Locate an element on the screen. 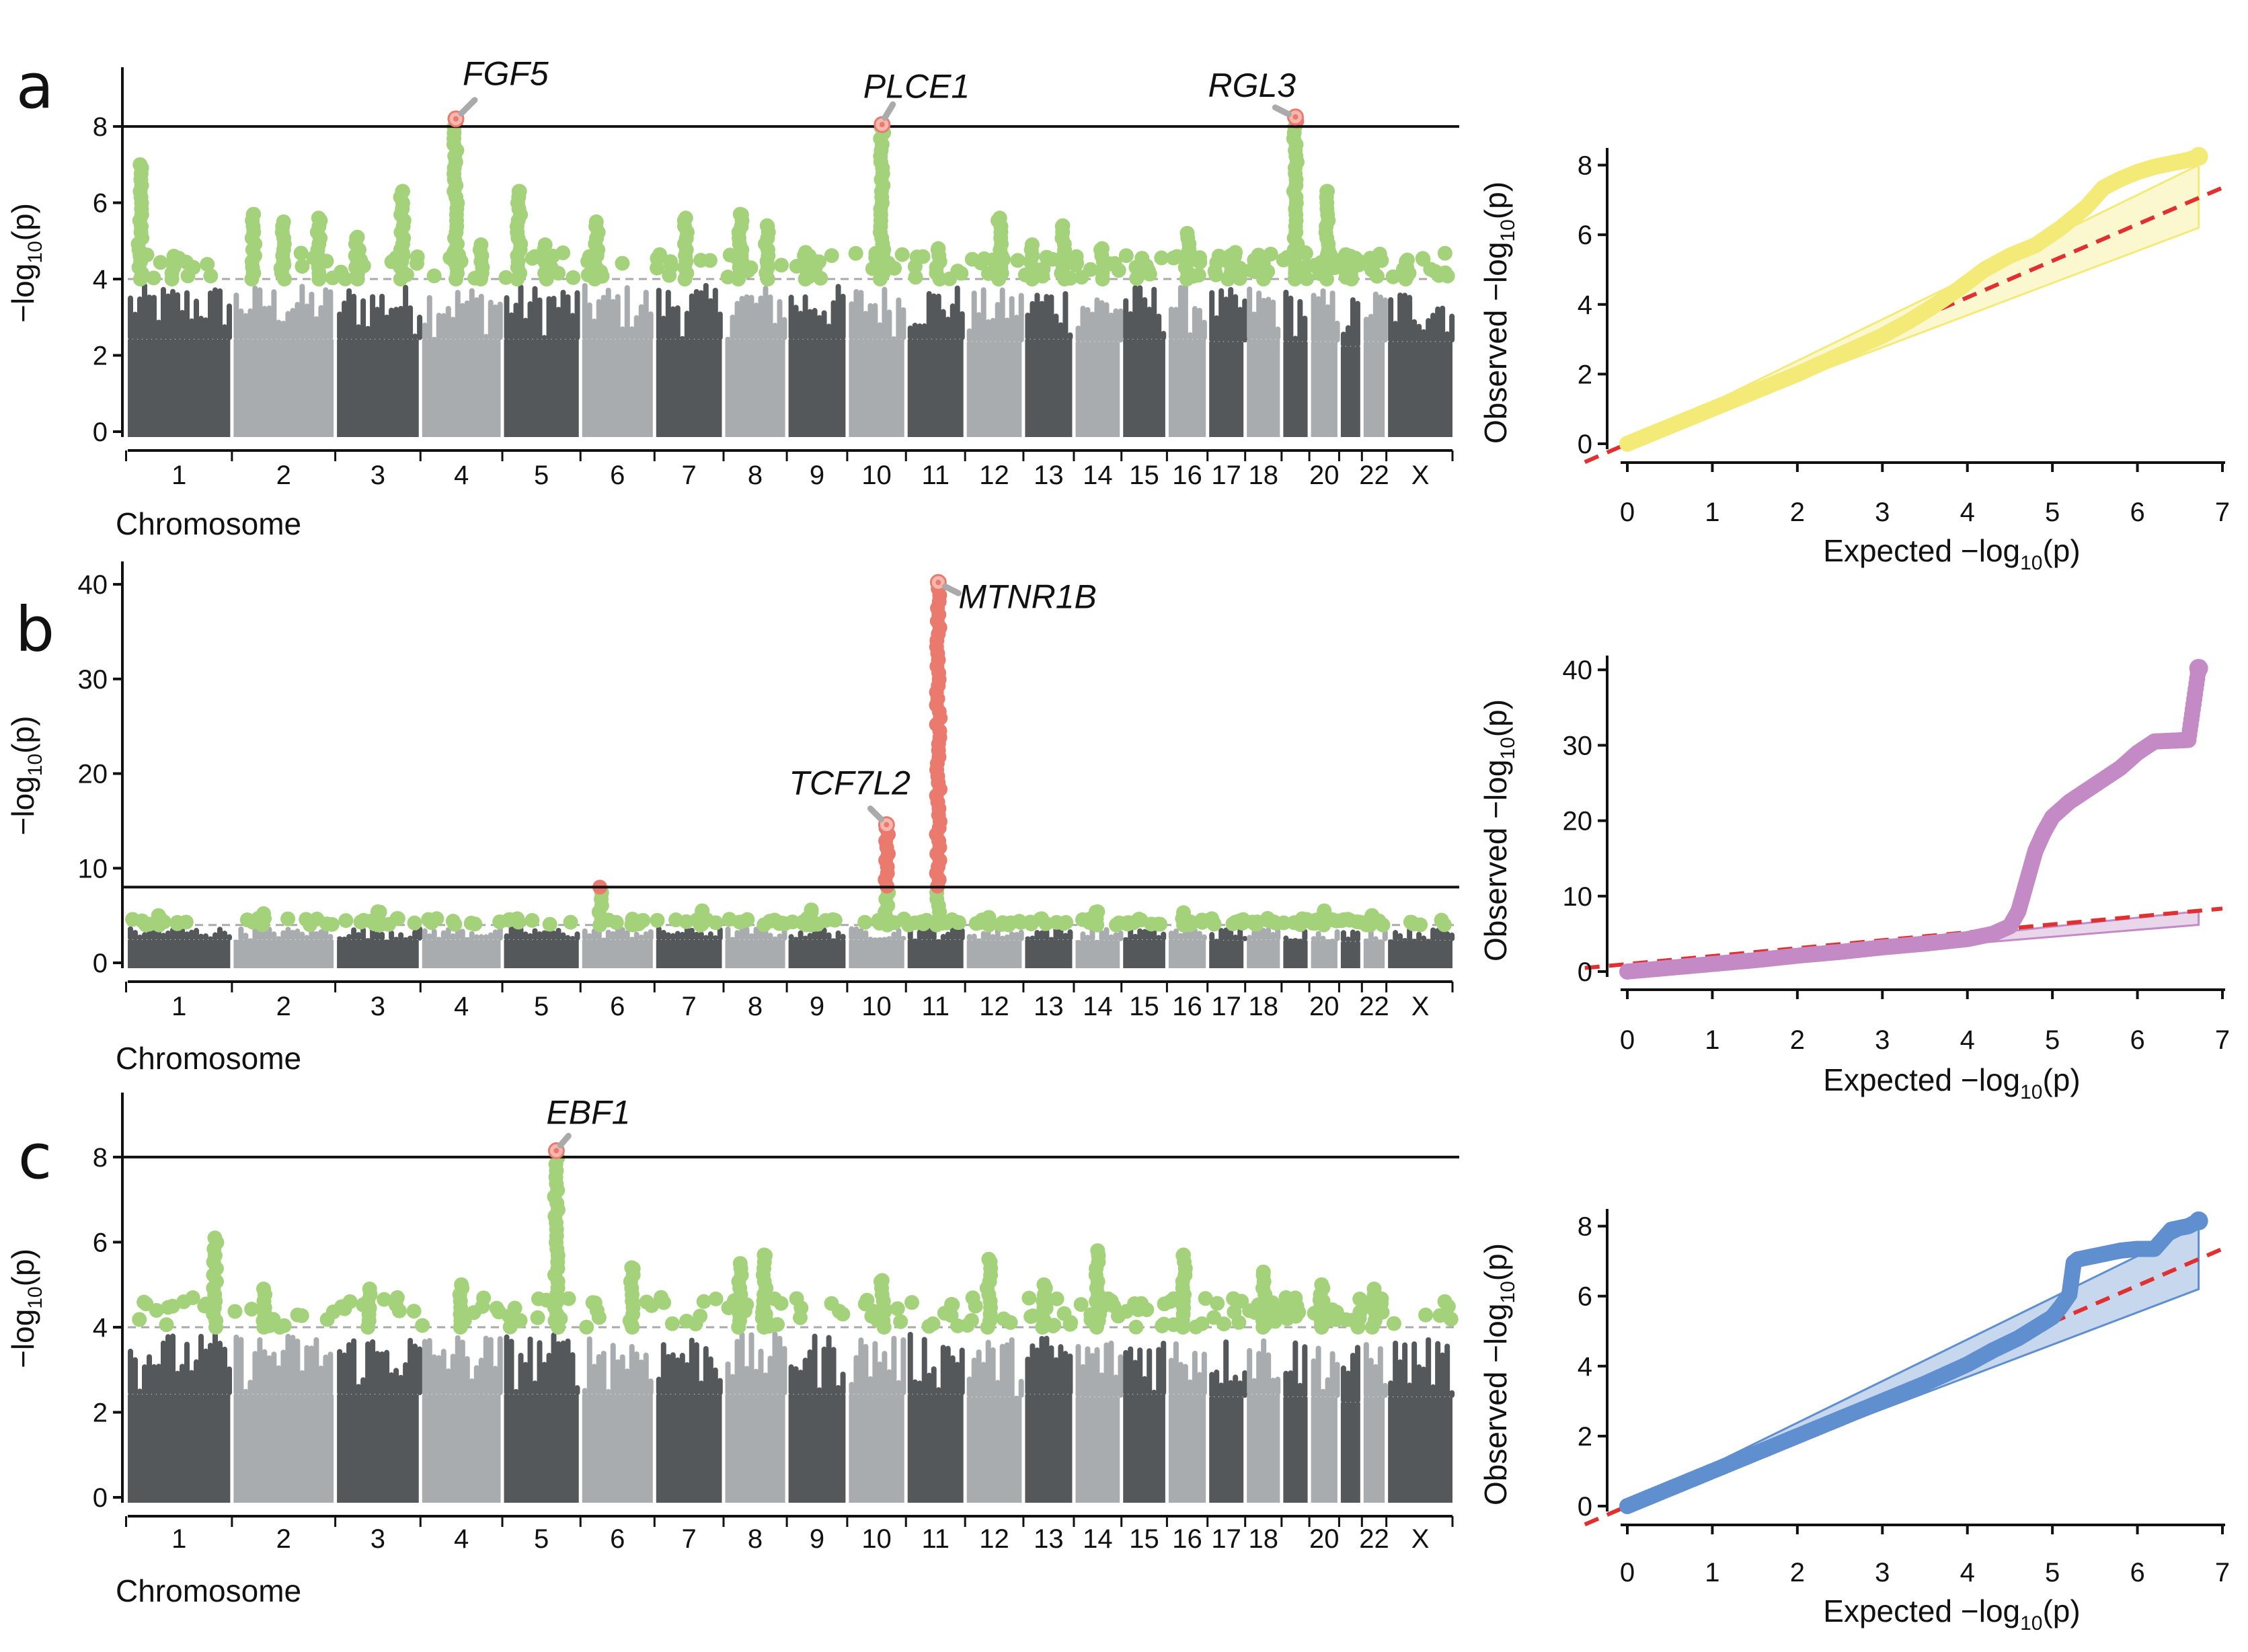  x-tick-label: 2 is located at coordinates (1797, 512).